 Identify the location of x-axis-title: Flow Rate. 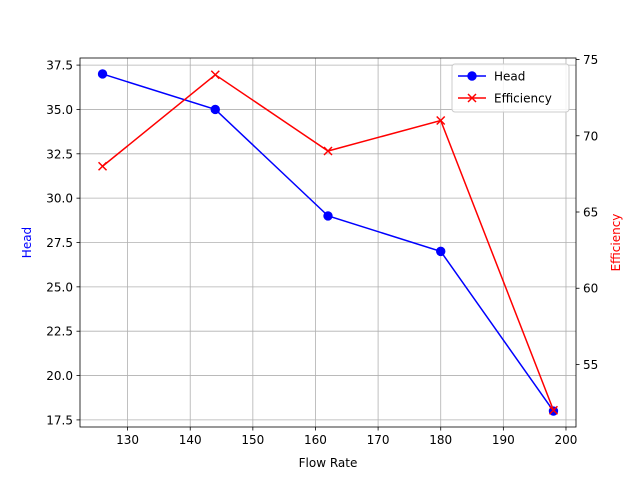
(328, 463).